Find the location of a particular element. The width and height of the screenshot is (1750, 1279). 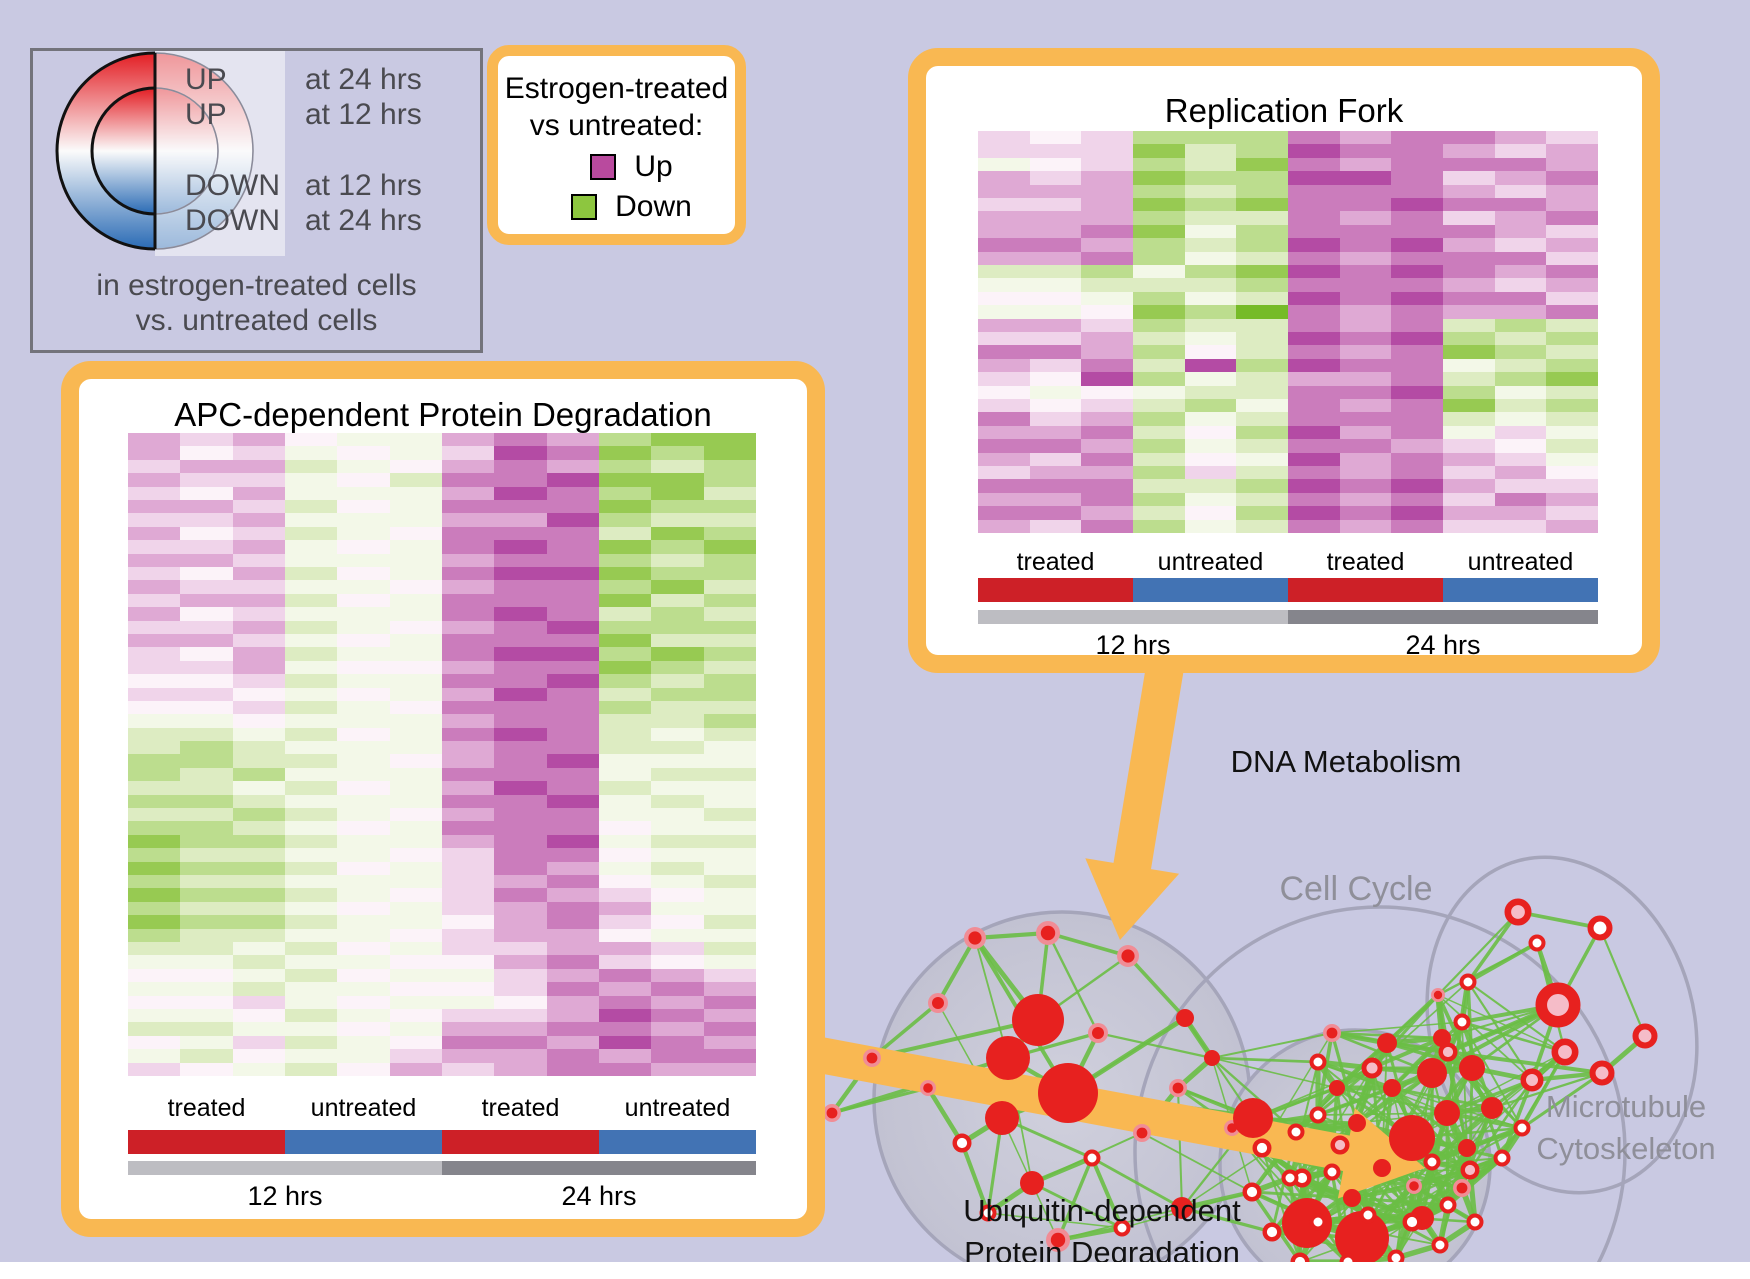

group-label: treated is located at coordinates (206, 1108).